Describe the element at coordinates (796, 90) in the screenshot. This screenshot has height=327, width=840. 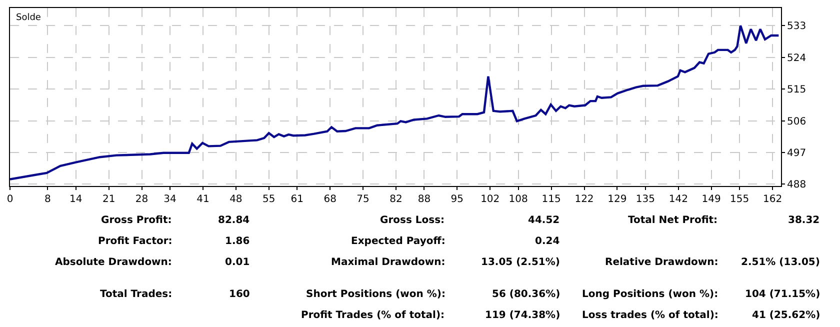
I see `y-tick-label: 515` at that location.